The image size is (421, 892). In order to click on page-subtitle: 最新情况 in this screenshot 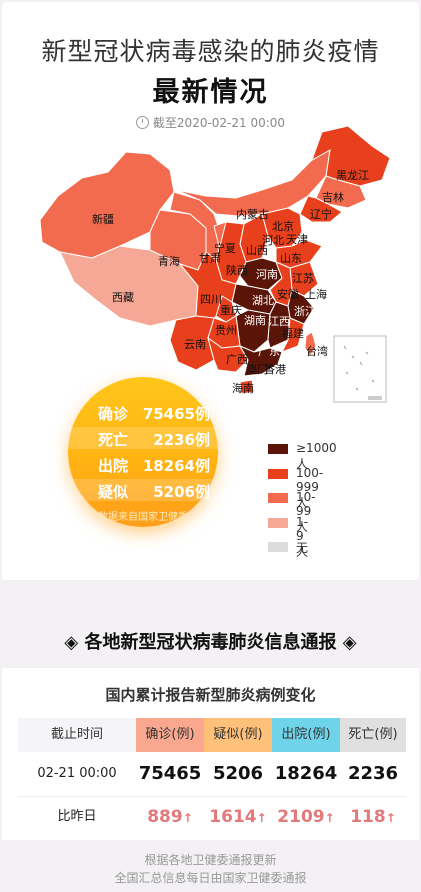, I will do `click(210, 92)`.